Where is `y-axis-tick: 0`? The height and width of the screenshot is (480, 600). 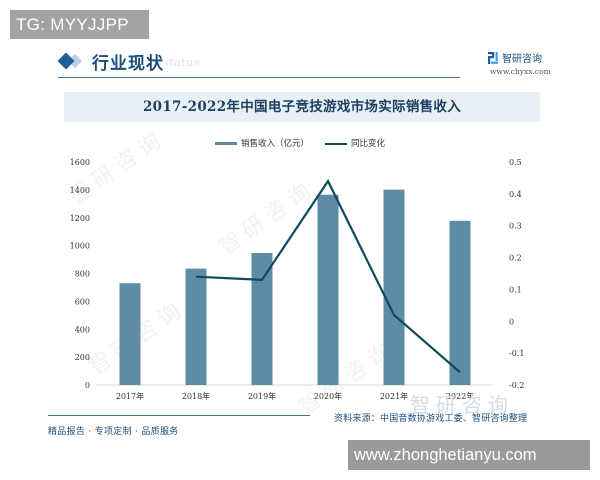
y-axis-tick: 0 is located at coordinates (87, 385).